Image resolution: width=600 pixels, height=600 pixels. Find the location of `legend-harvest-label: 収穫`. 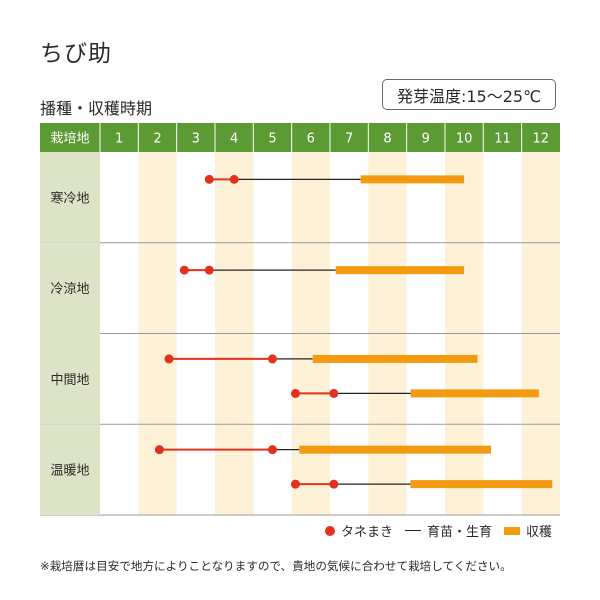

legend-harvest-label: 収穫 is located at coordinates (538, 532).